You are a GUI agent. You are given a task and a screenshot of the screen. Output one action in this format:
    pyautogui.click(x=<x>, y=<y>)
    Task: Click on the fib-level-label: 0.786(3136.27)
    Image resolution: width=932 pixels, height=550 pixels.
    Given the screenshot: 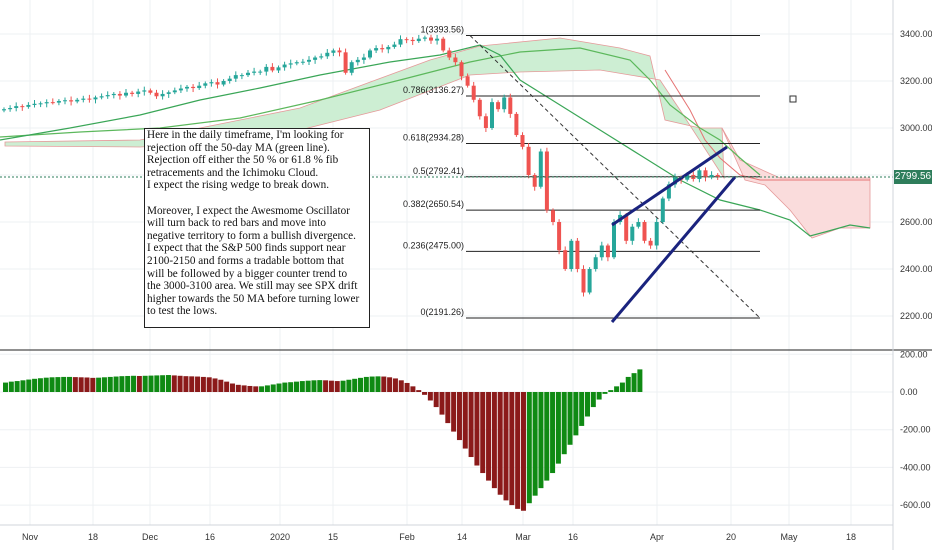 What is the action you would take?
    pyautogui.click(x=433, y=90)
    